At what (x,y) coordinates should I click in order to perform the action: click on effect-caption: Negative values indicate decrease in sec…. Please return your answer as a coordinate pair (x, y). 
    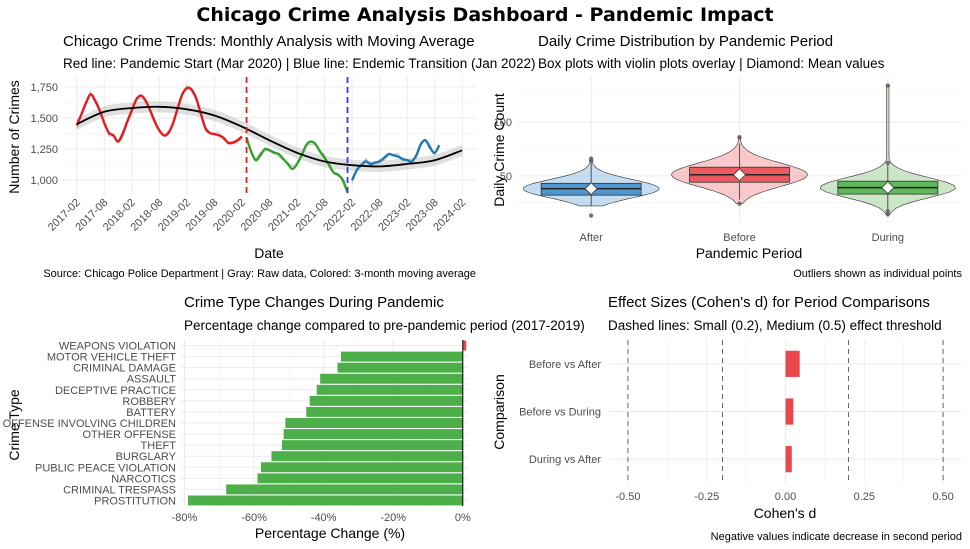
    Looking at the image, I should click on (836, 537).